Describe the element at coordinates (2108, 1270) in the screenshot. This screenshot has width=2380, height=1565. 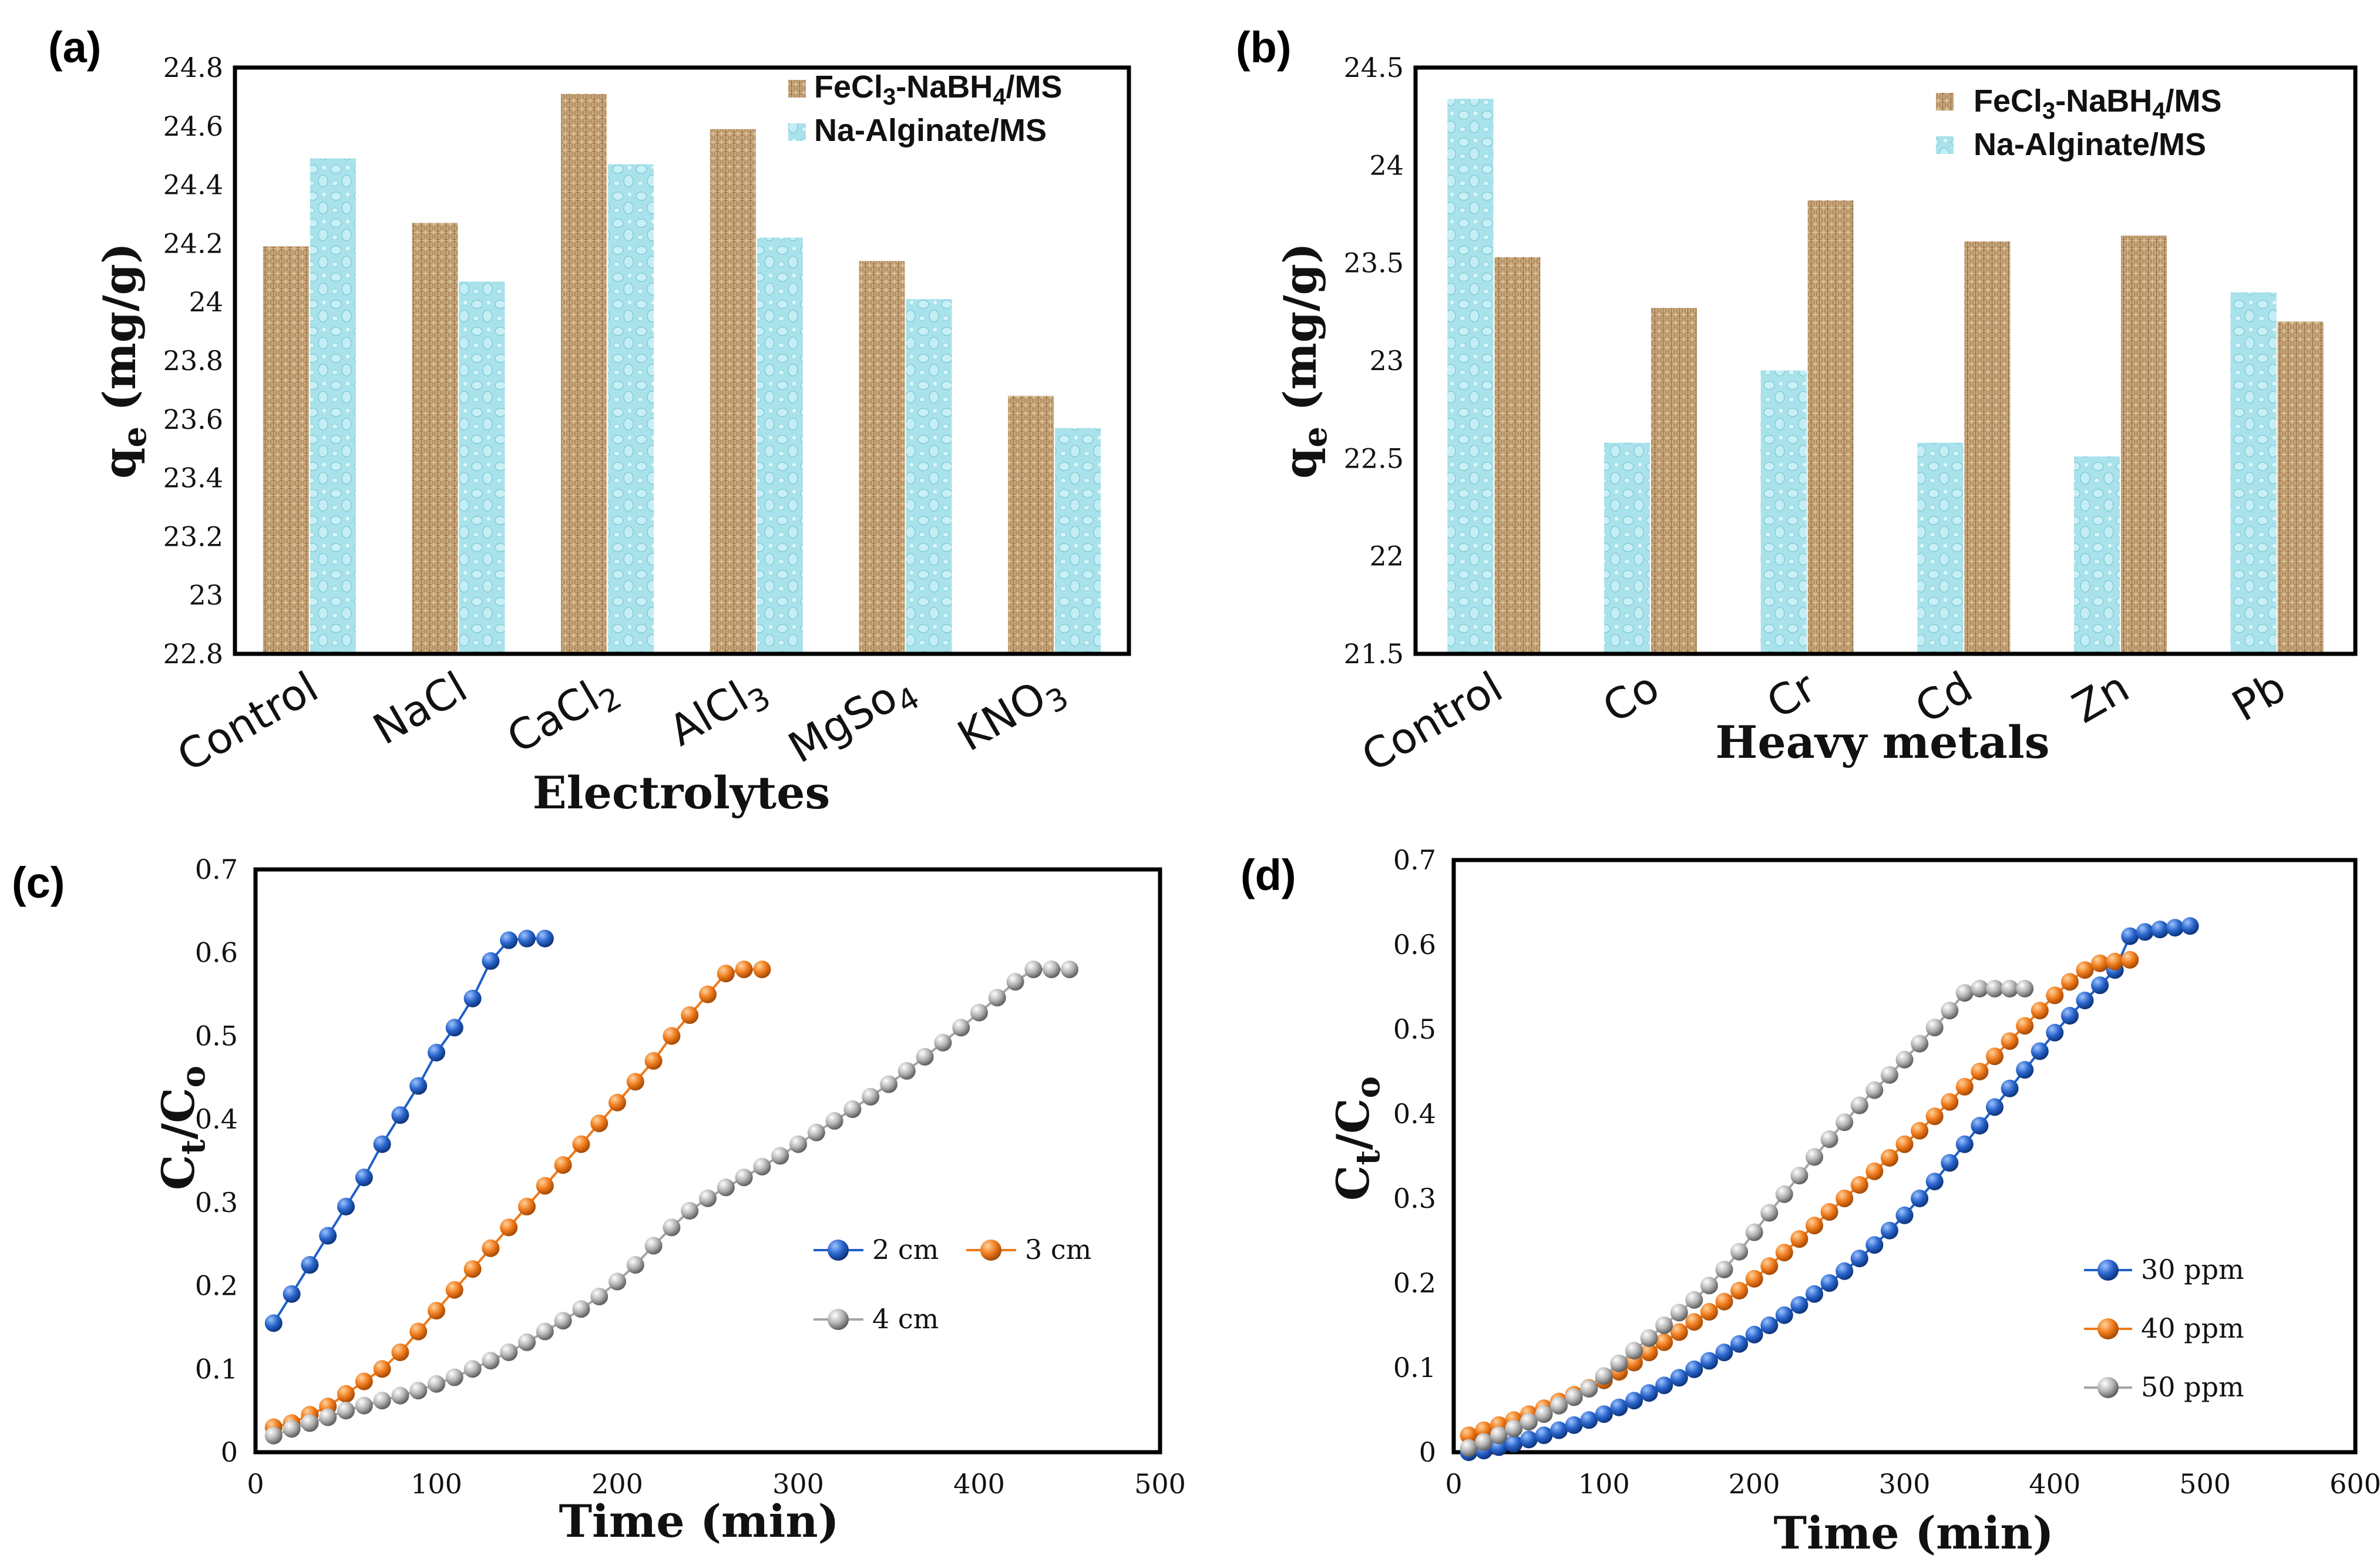
I see `legend-marker-30ppm` at that location.